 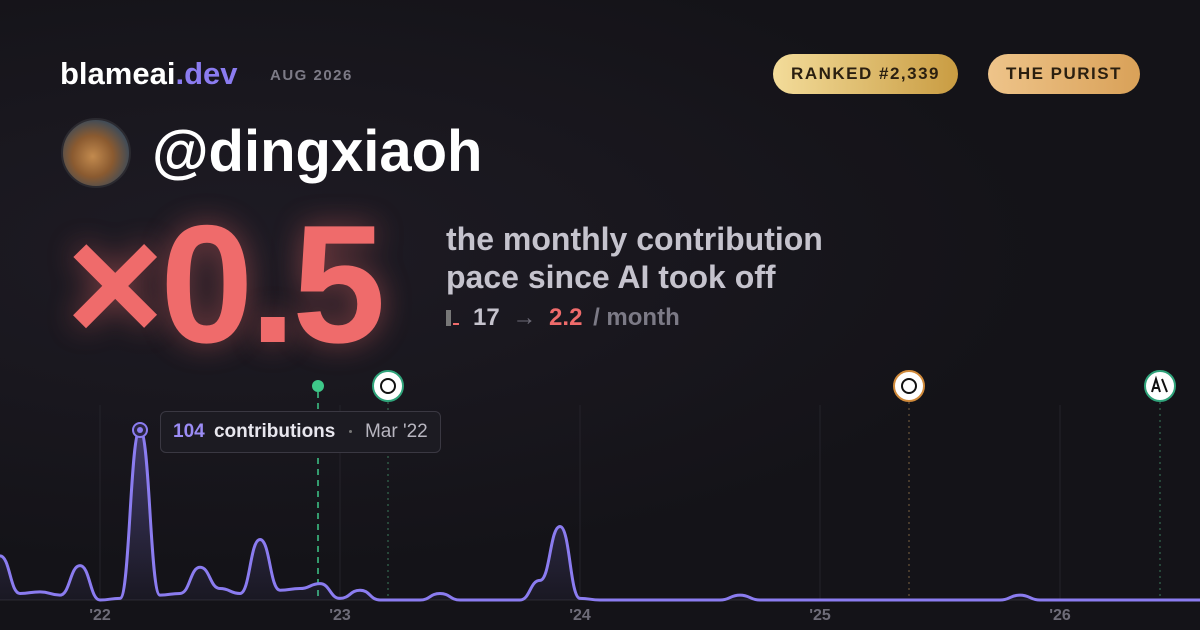 I want to click on tooltip: 104 contributions Mar '22, so click(x=300, y=432).